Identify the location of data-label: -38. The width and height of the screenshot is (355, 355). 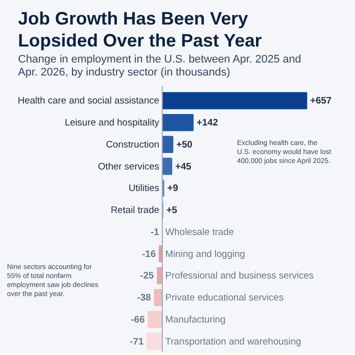
(144, 298).